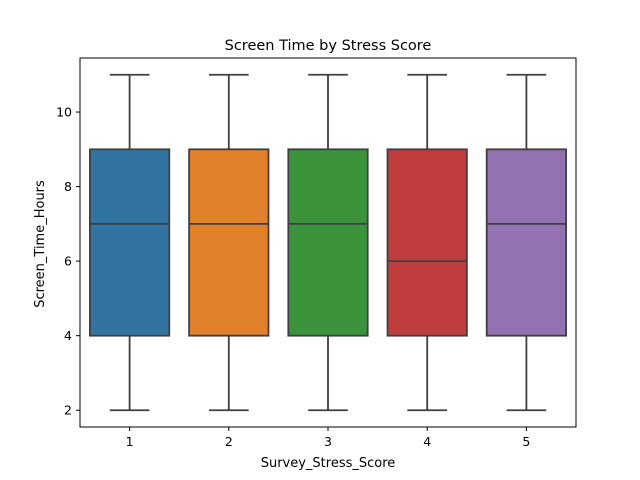 The width and height of the screenshot is (640, 480). I want to click on y-tick-label: 4, so click(68, 335).